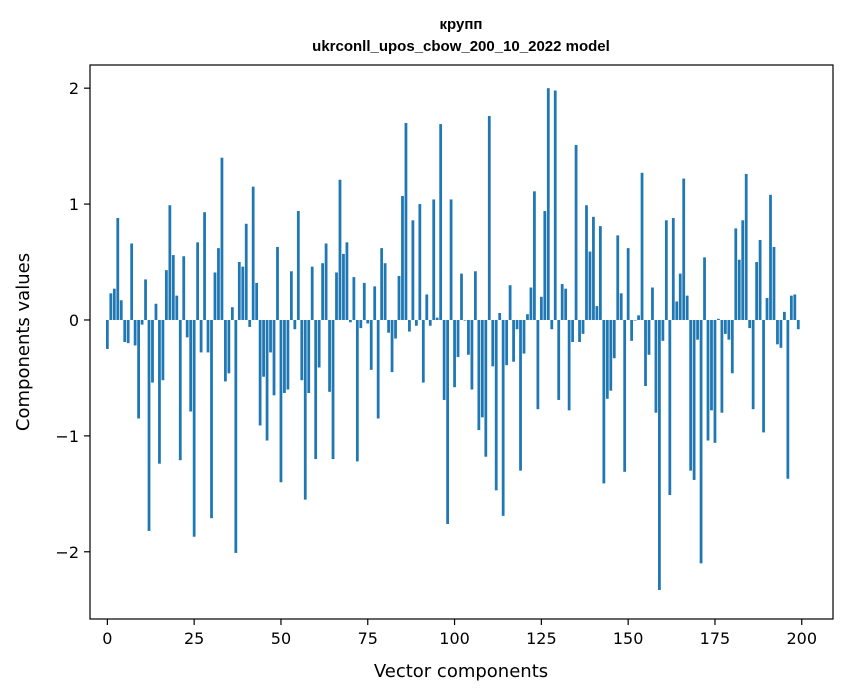  I want to click on y-tick-label: 2, so click(74, 88).